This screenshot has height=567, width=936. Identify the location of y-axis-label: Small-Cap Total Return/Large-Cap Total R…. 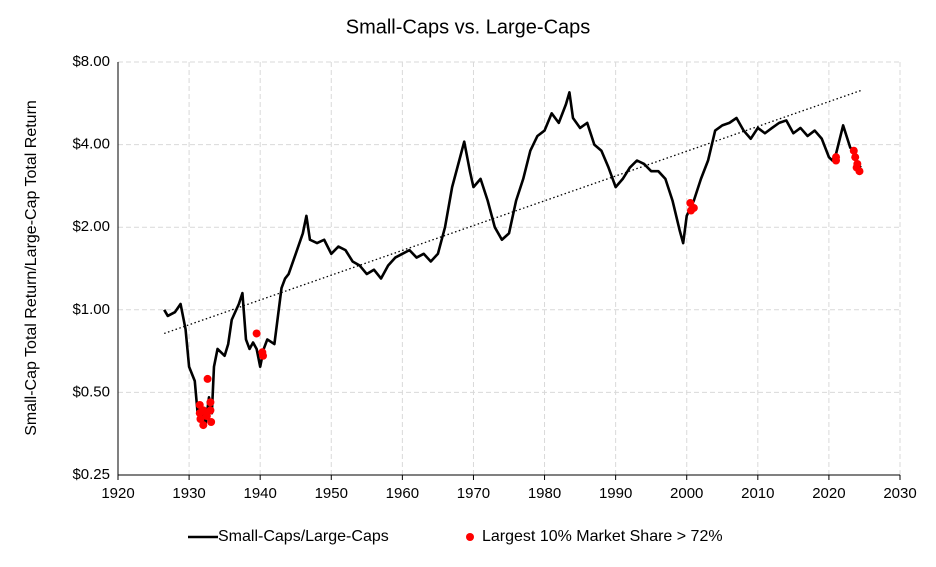
(31, 268).